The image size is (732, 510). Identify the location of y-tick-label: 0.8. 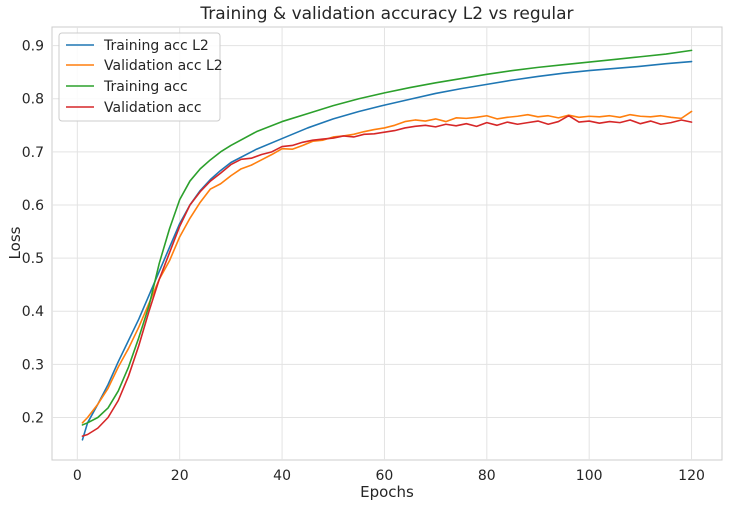
(33, 100).